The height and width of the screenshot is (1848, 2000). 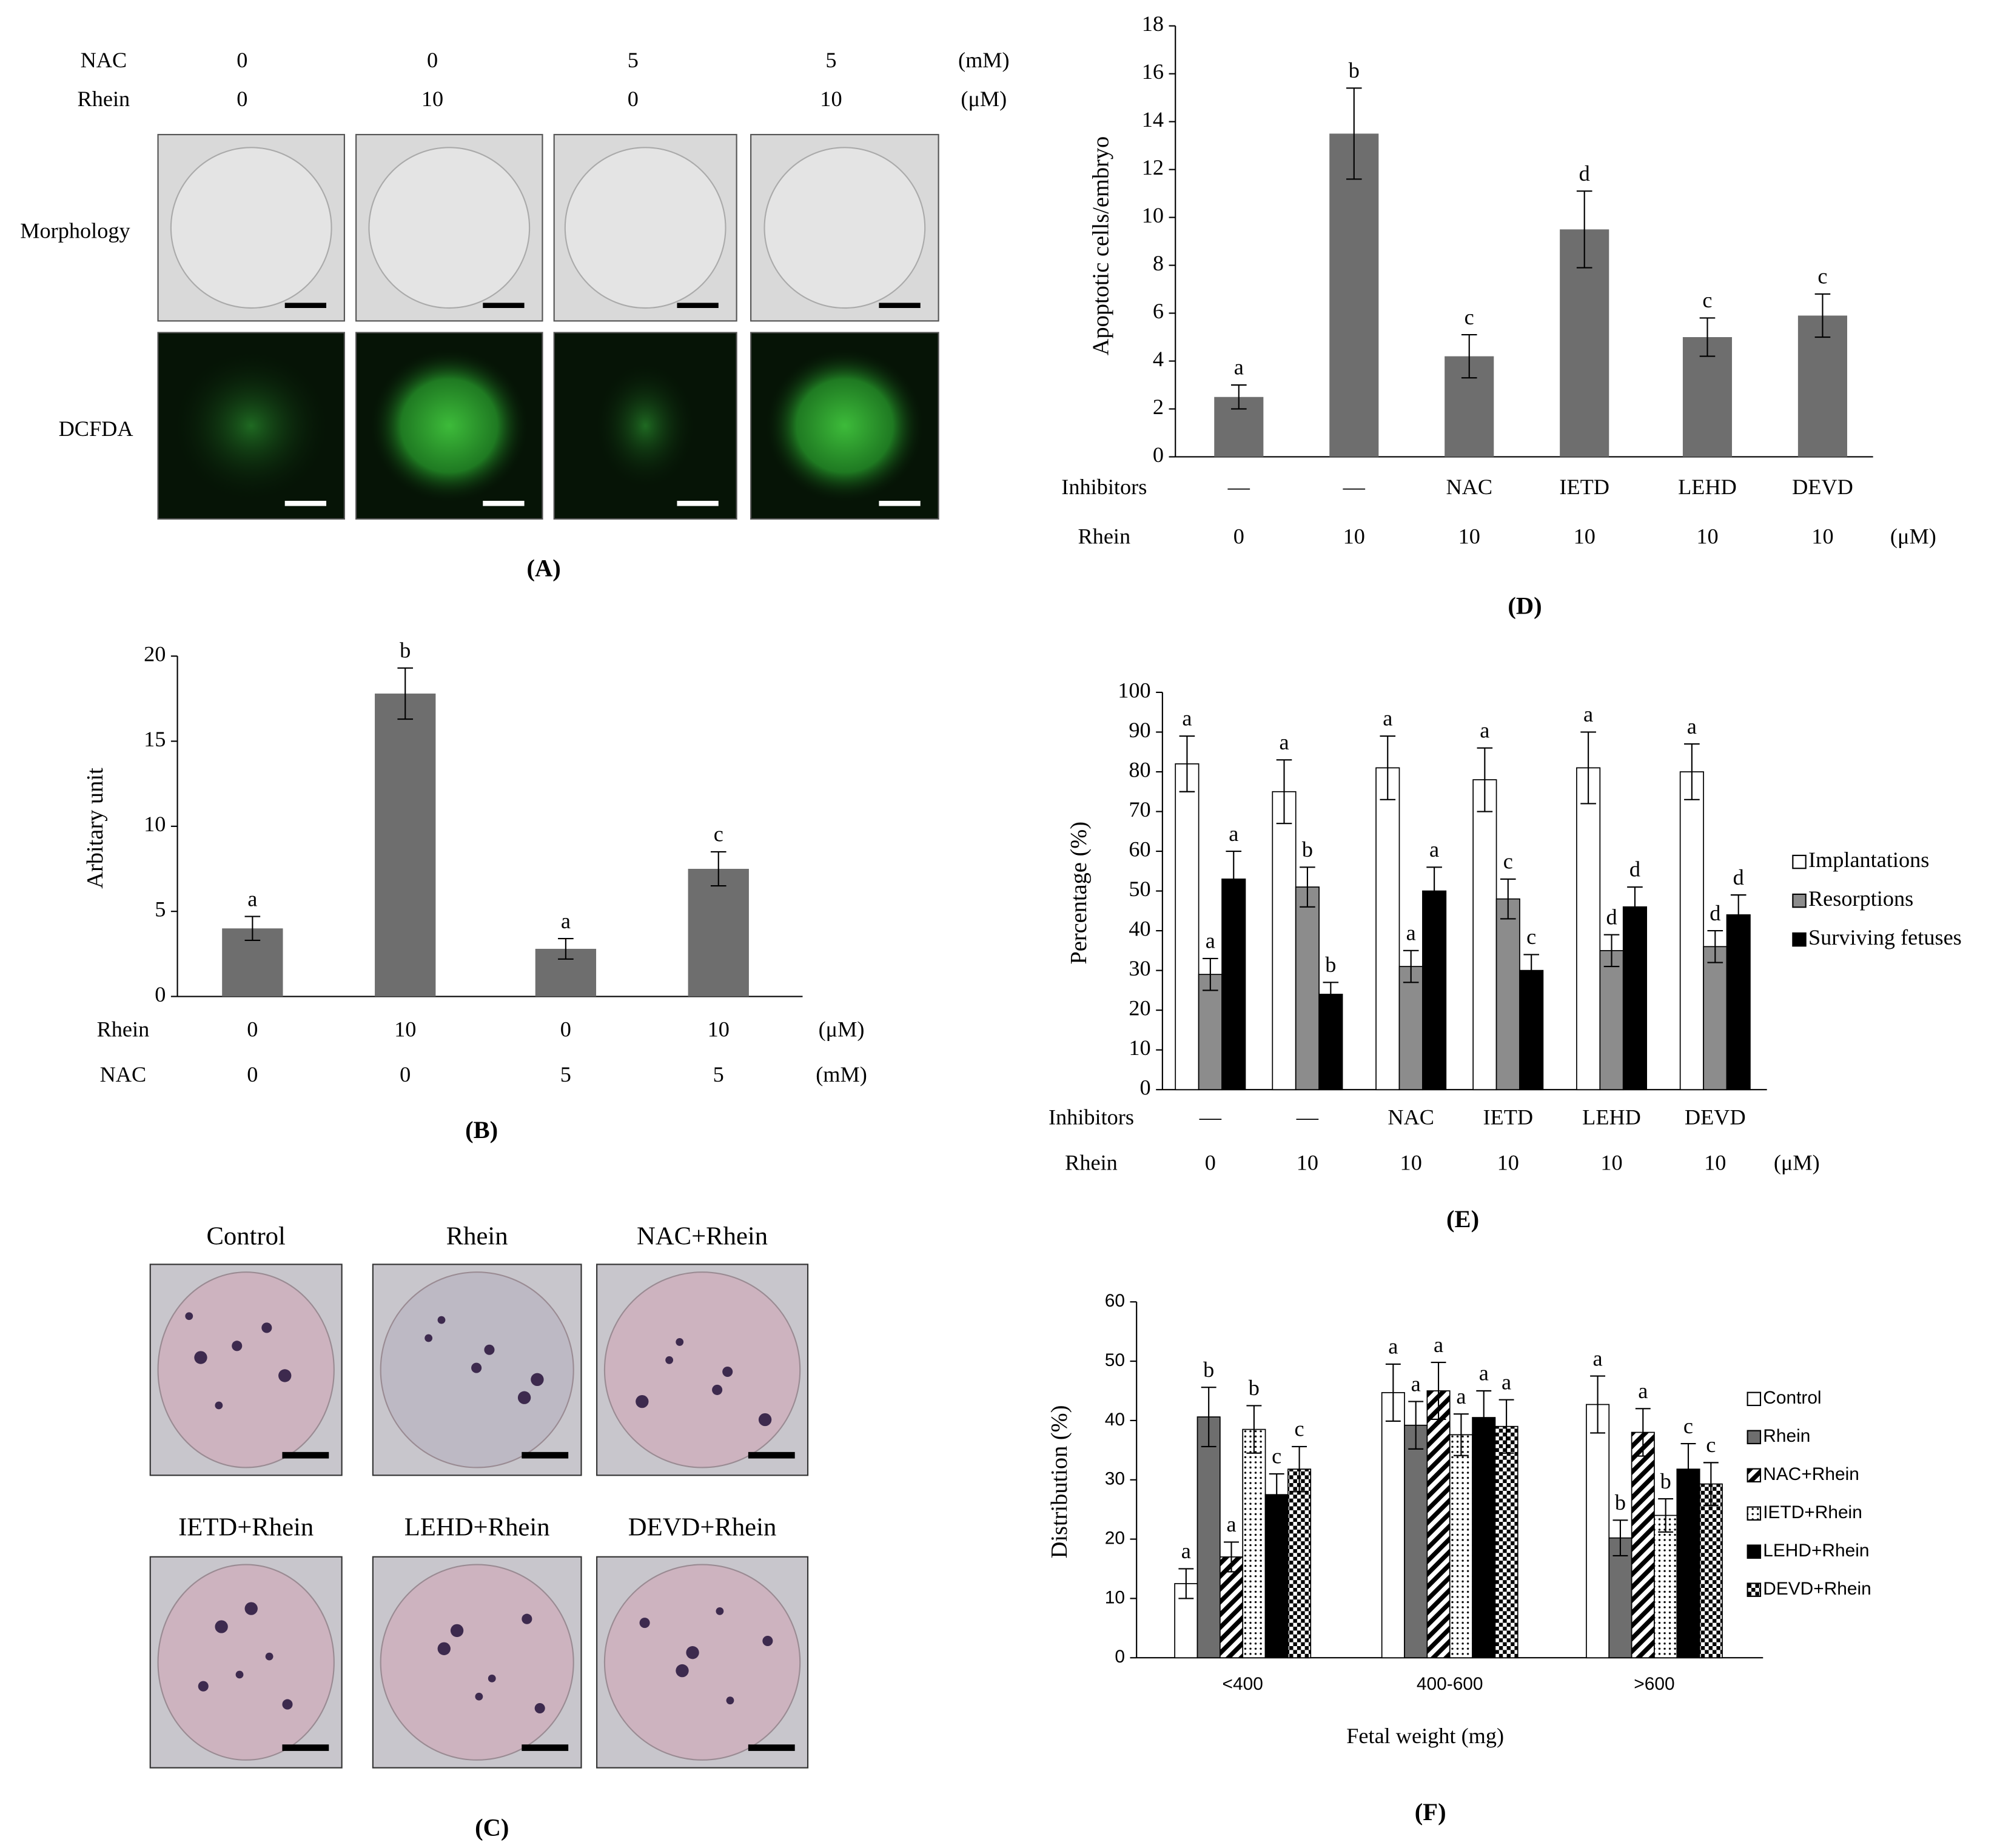 What do you see at coordinates (1425, 1736) in the screenshot?
I see `x-axis-label: Fetal weight (mg)` at bounding box center [1425, 1736].